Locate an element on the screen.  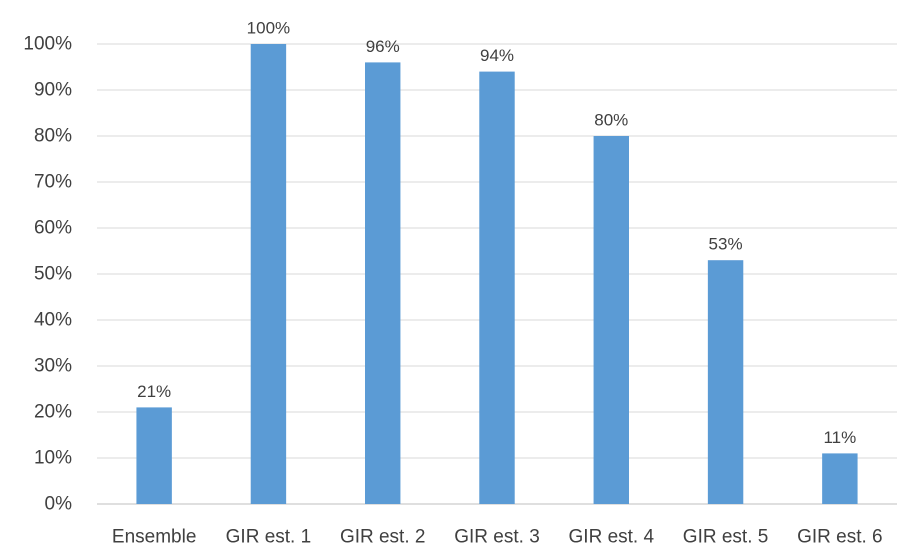
y-tick-label: 90% is located at coordinates (53, 90).